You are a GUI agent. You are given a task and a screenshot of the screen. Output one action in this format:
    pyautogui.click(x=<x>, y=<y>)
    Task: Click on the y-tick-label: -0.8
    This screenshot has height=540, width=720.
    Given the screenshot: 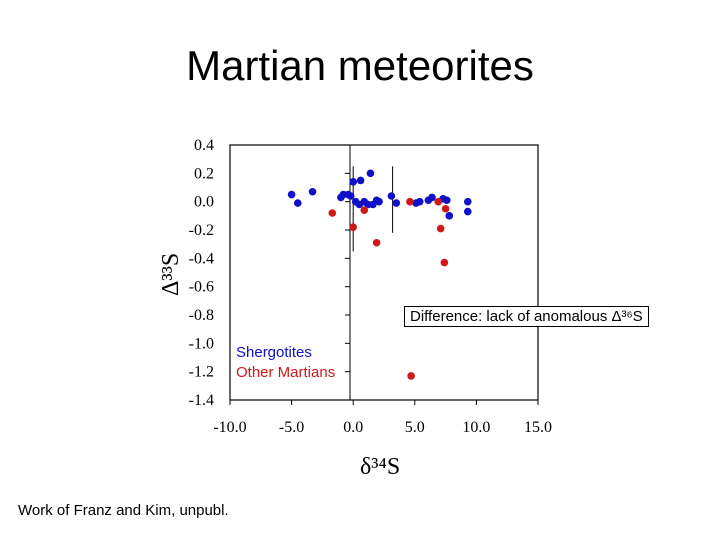 What is the action you would take?
    pyautogui.click(x=201, y=315)
    